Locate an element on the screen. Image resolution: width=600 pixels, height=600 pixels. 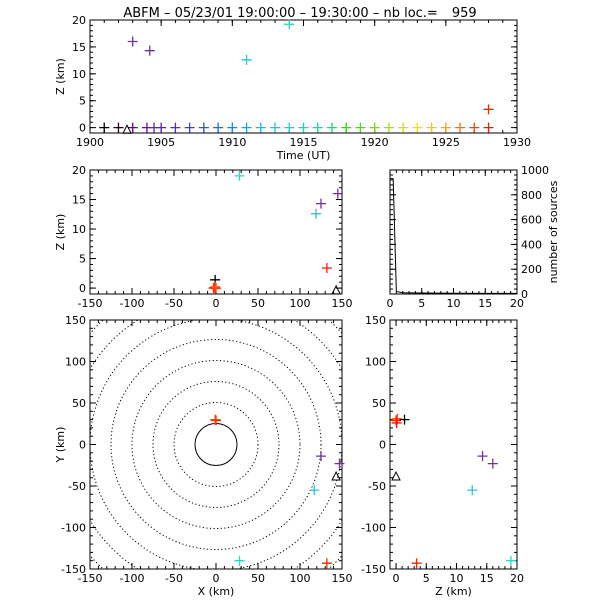
range-ring-50km is located at coordinates (216, 444).